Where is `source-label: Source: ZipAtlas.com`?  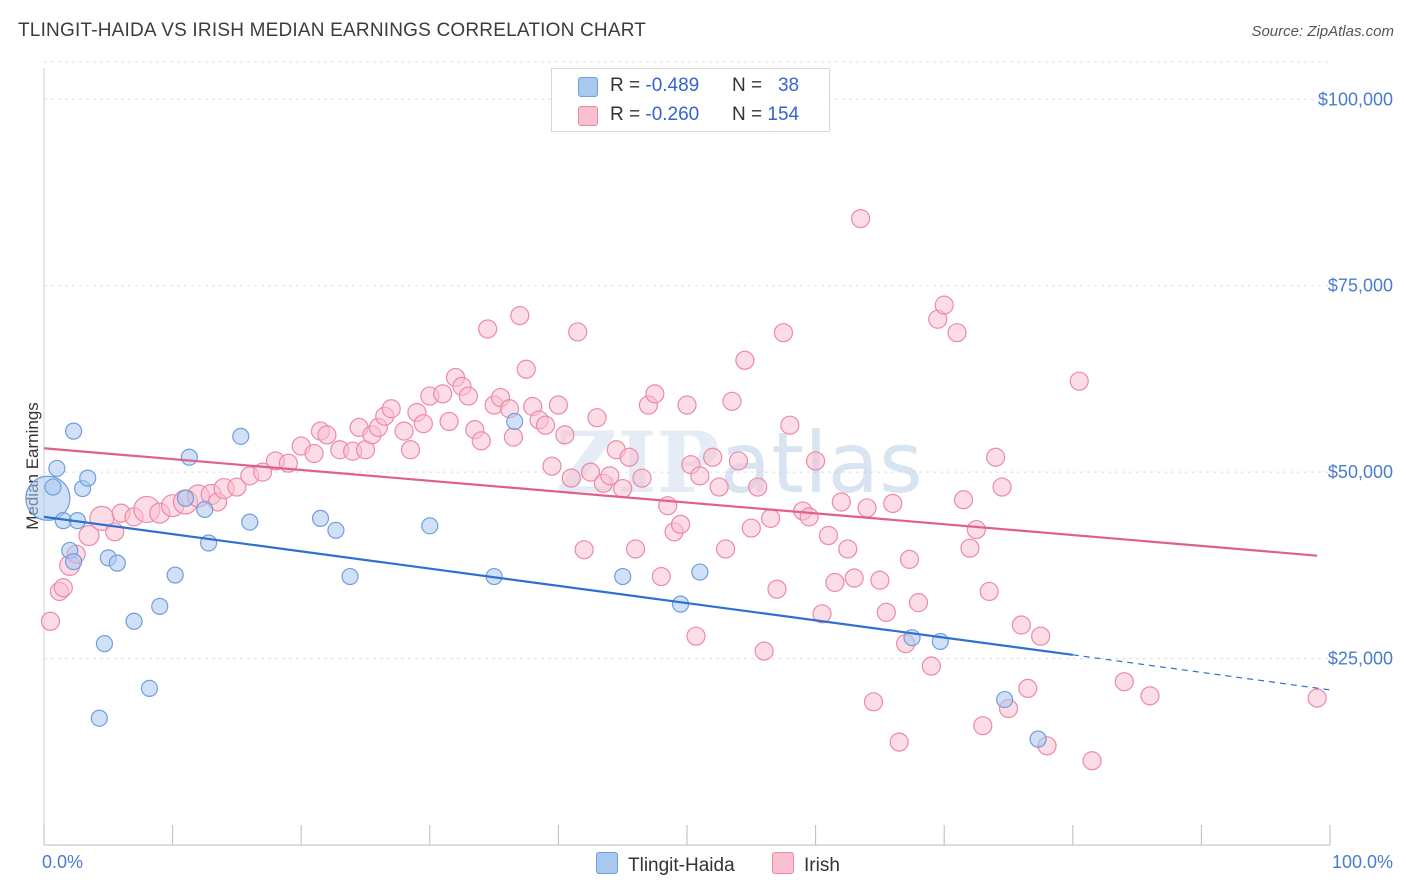
source-label: Source: ZipAtlas.com is located at coordinates (1322, 31).